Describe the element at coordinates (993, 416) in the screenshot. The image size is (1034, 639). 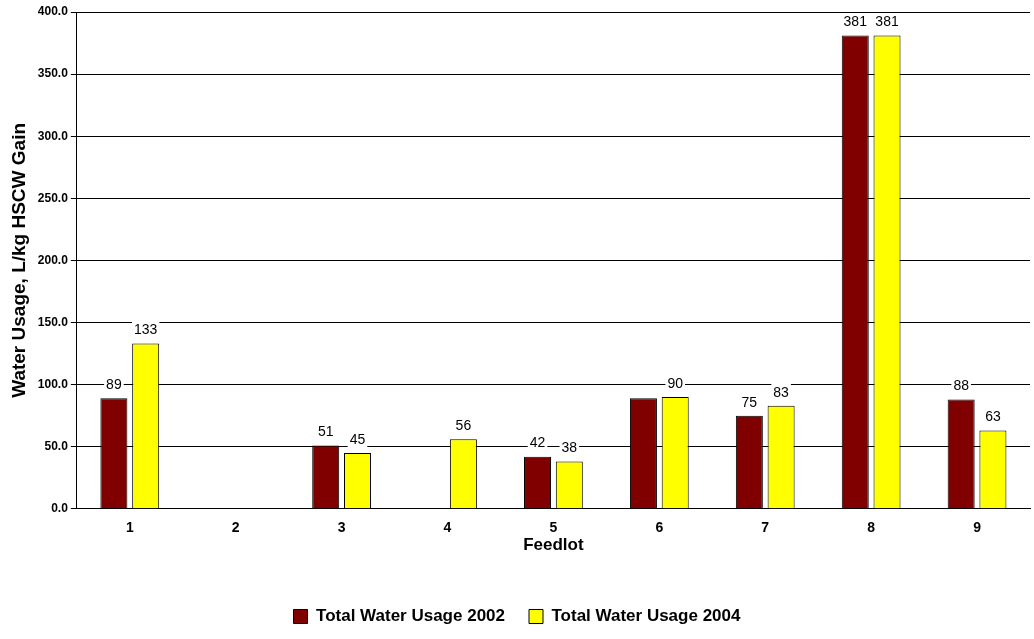
I see `data-label: 63` at that location.